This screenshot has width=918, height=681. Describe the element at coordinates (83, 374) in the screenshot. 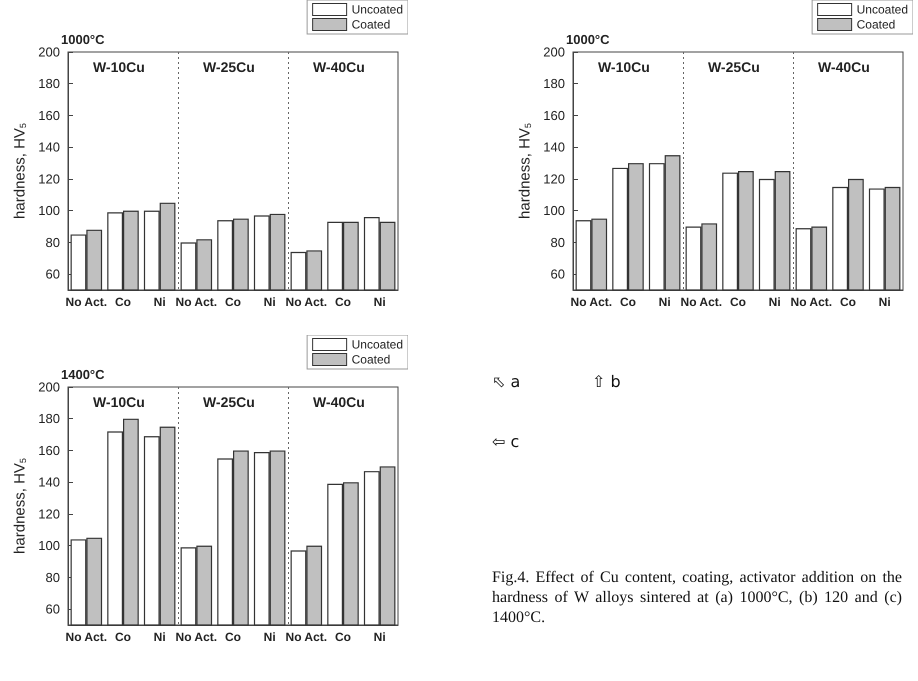

I see `chart-title: 1400°C` at that location.